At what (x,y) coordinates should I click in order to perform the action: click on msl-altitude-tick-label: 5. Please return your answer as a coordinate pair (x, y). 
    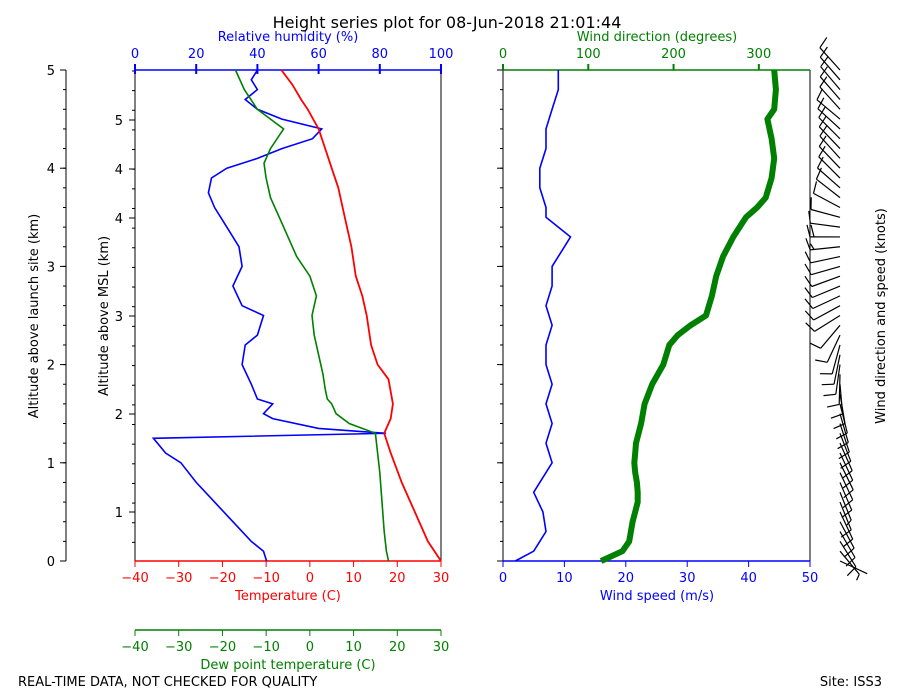
    Looking at the image, I should click on (119, 121).